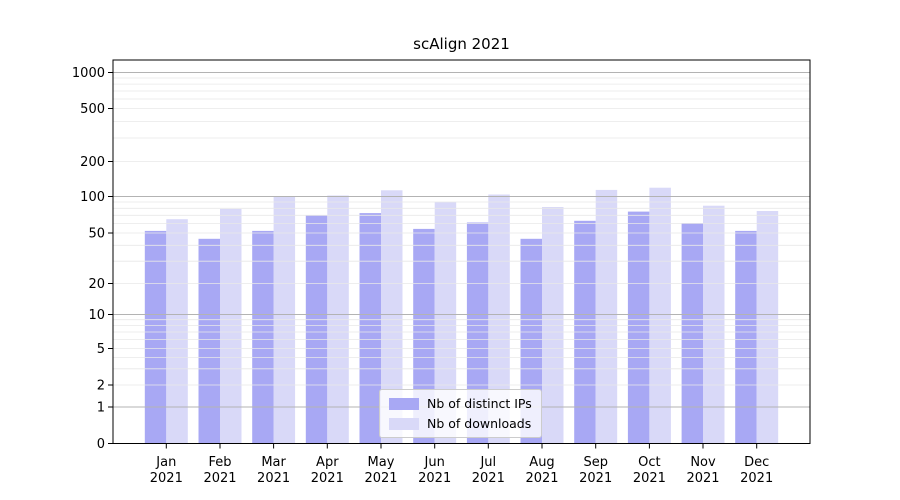  I want to click on legend-label-downloads: Nb of downloads, so click(479, 423).